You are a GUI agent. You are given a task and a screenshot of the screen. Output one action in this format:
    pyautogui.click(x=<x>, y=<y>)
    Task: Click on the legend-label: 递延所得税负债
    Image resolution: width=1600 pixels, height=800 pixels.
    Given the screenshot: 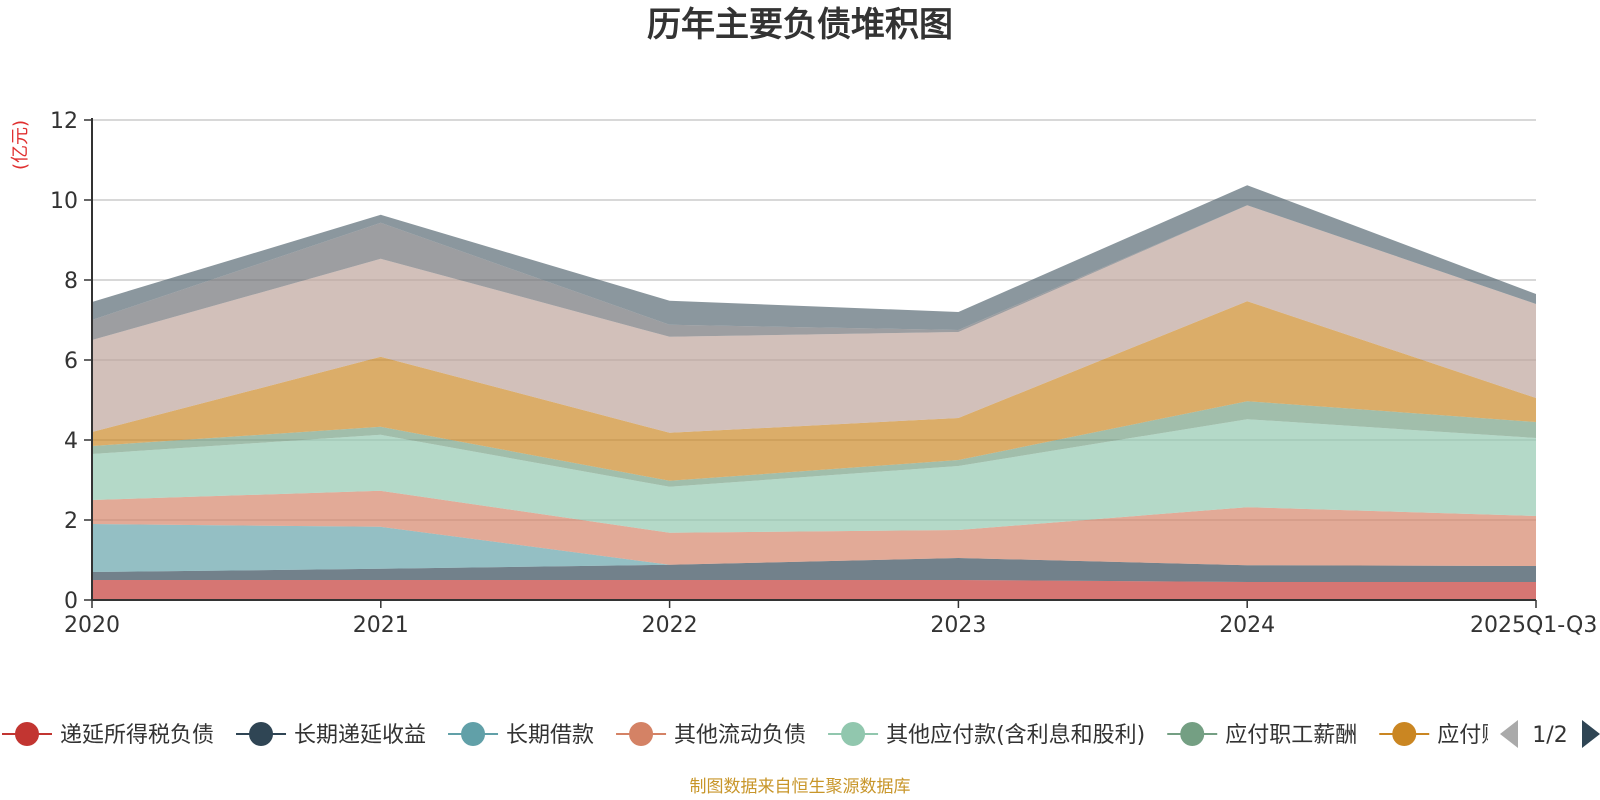 What is the action you would take?
    pyautogui.click(x=137, y=735)
    